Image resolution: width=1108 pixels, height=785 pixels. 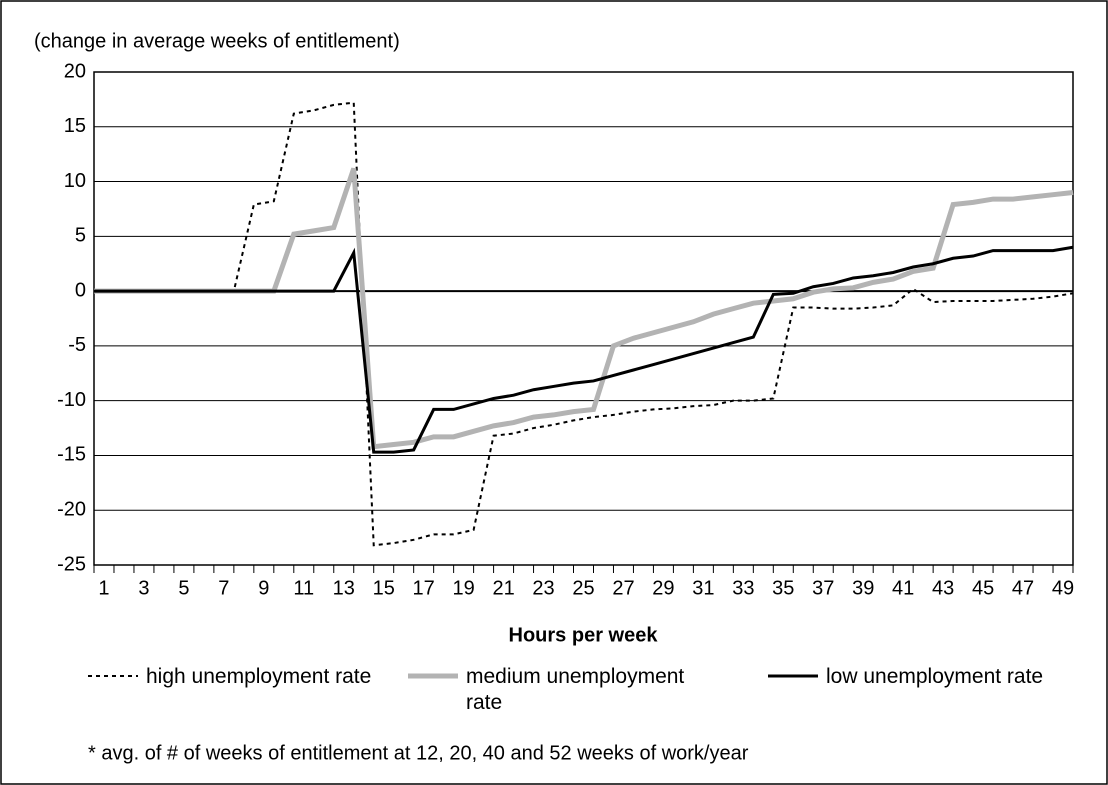 What do you see at coordinates (77, 345) in the screenshot?
I see `y-tick-label: -5` at bounding box center [77, 345].